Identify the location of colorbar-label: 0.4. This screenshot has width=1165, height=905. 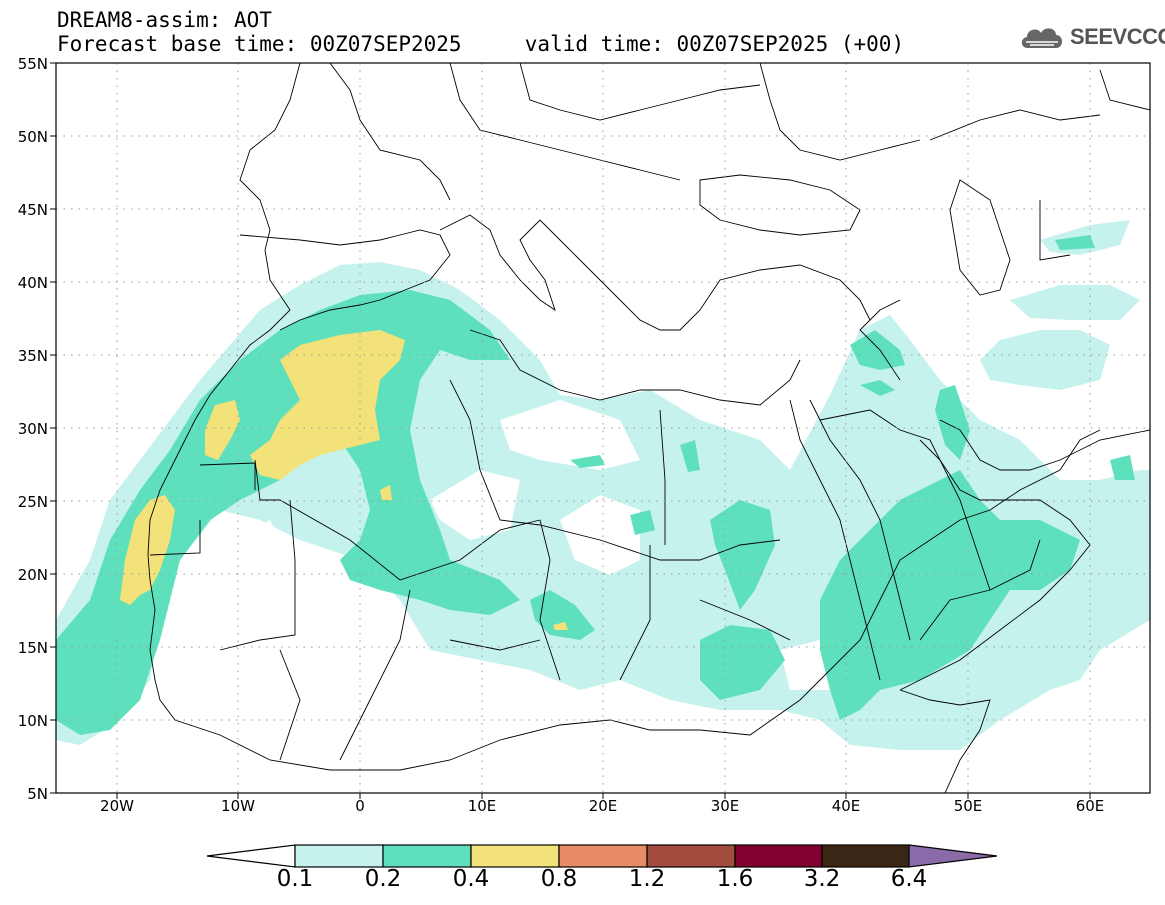
(471, 879).